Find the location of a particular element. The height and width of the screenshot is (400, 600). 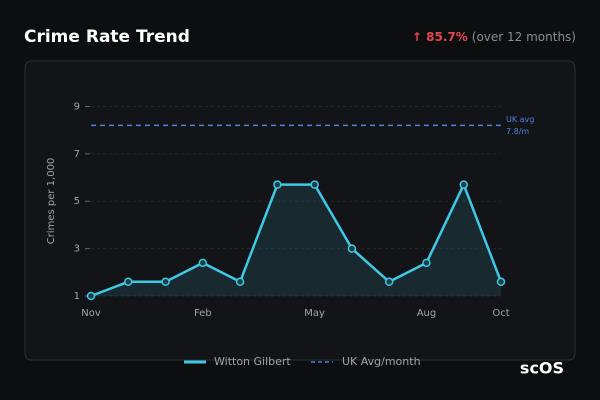

y-tick-label: 7 is located at coordinates (77, 154).